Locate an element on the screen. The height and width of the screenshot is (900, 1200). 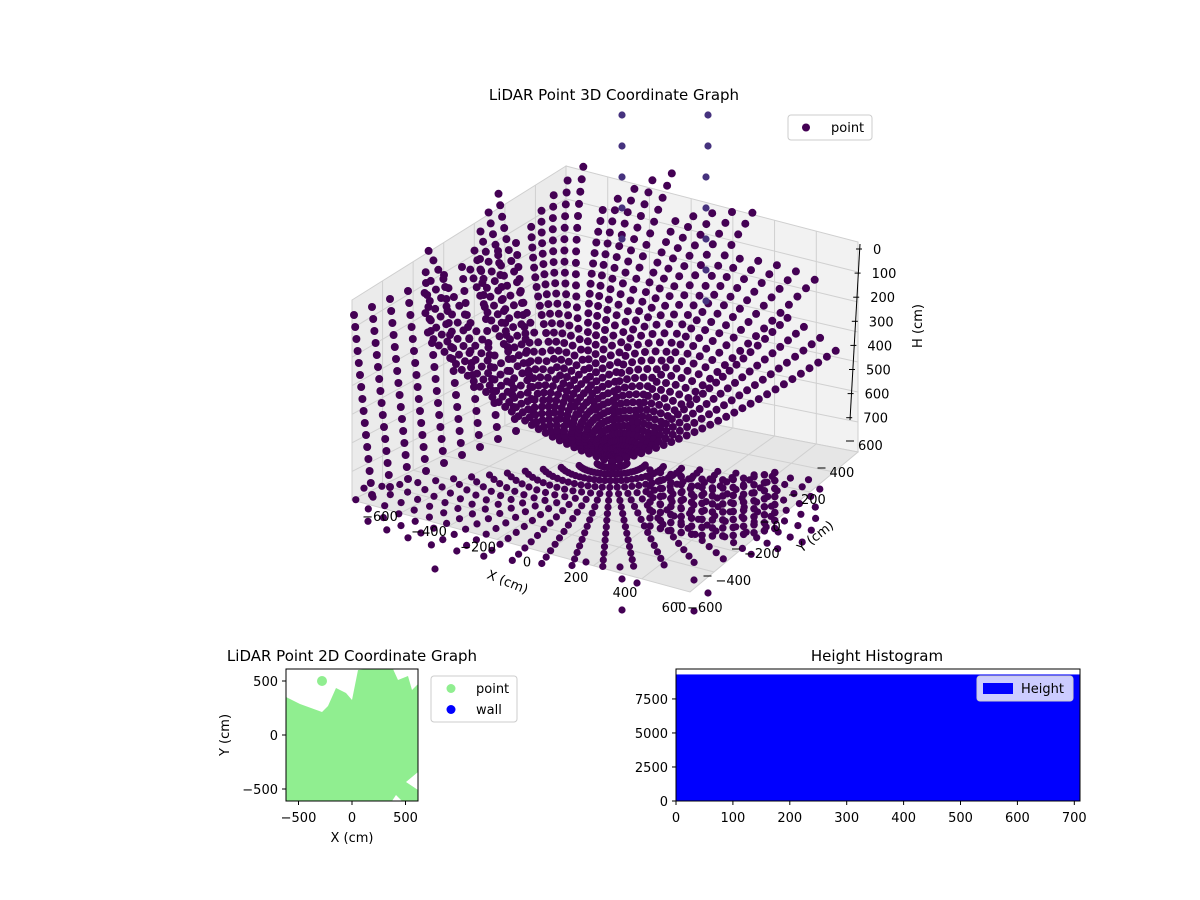
x3d-tick-label: 600 is located at coordinates (674, 608).